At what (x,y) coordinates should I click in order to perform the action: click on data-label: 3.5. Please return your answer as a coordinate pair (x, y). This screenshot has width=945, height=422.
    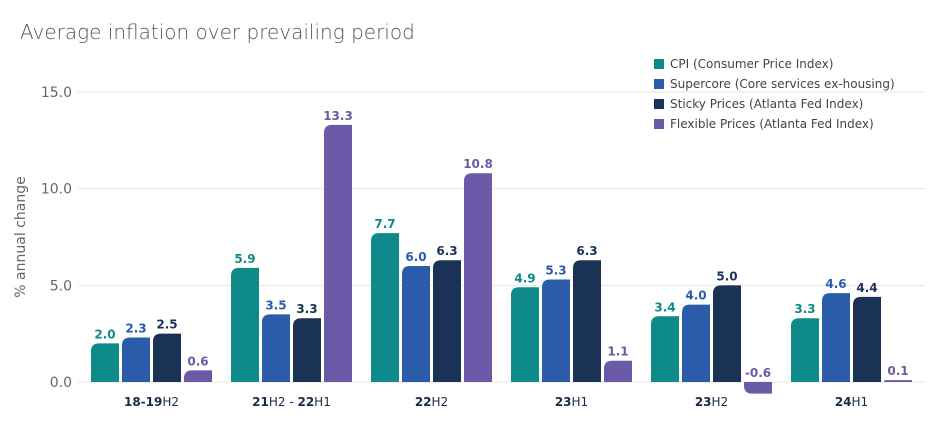
    Looking at the image, I should click on (275, 305).